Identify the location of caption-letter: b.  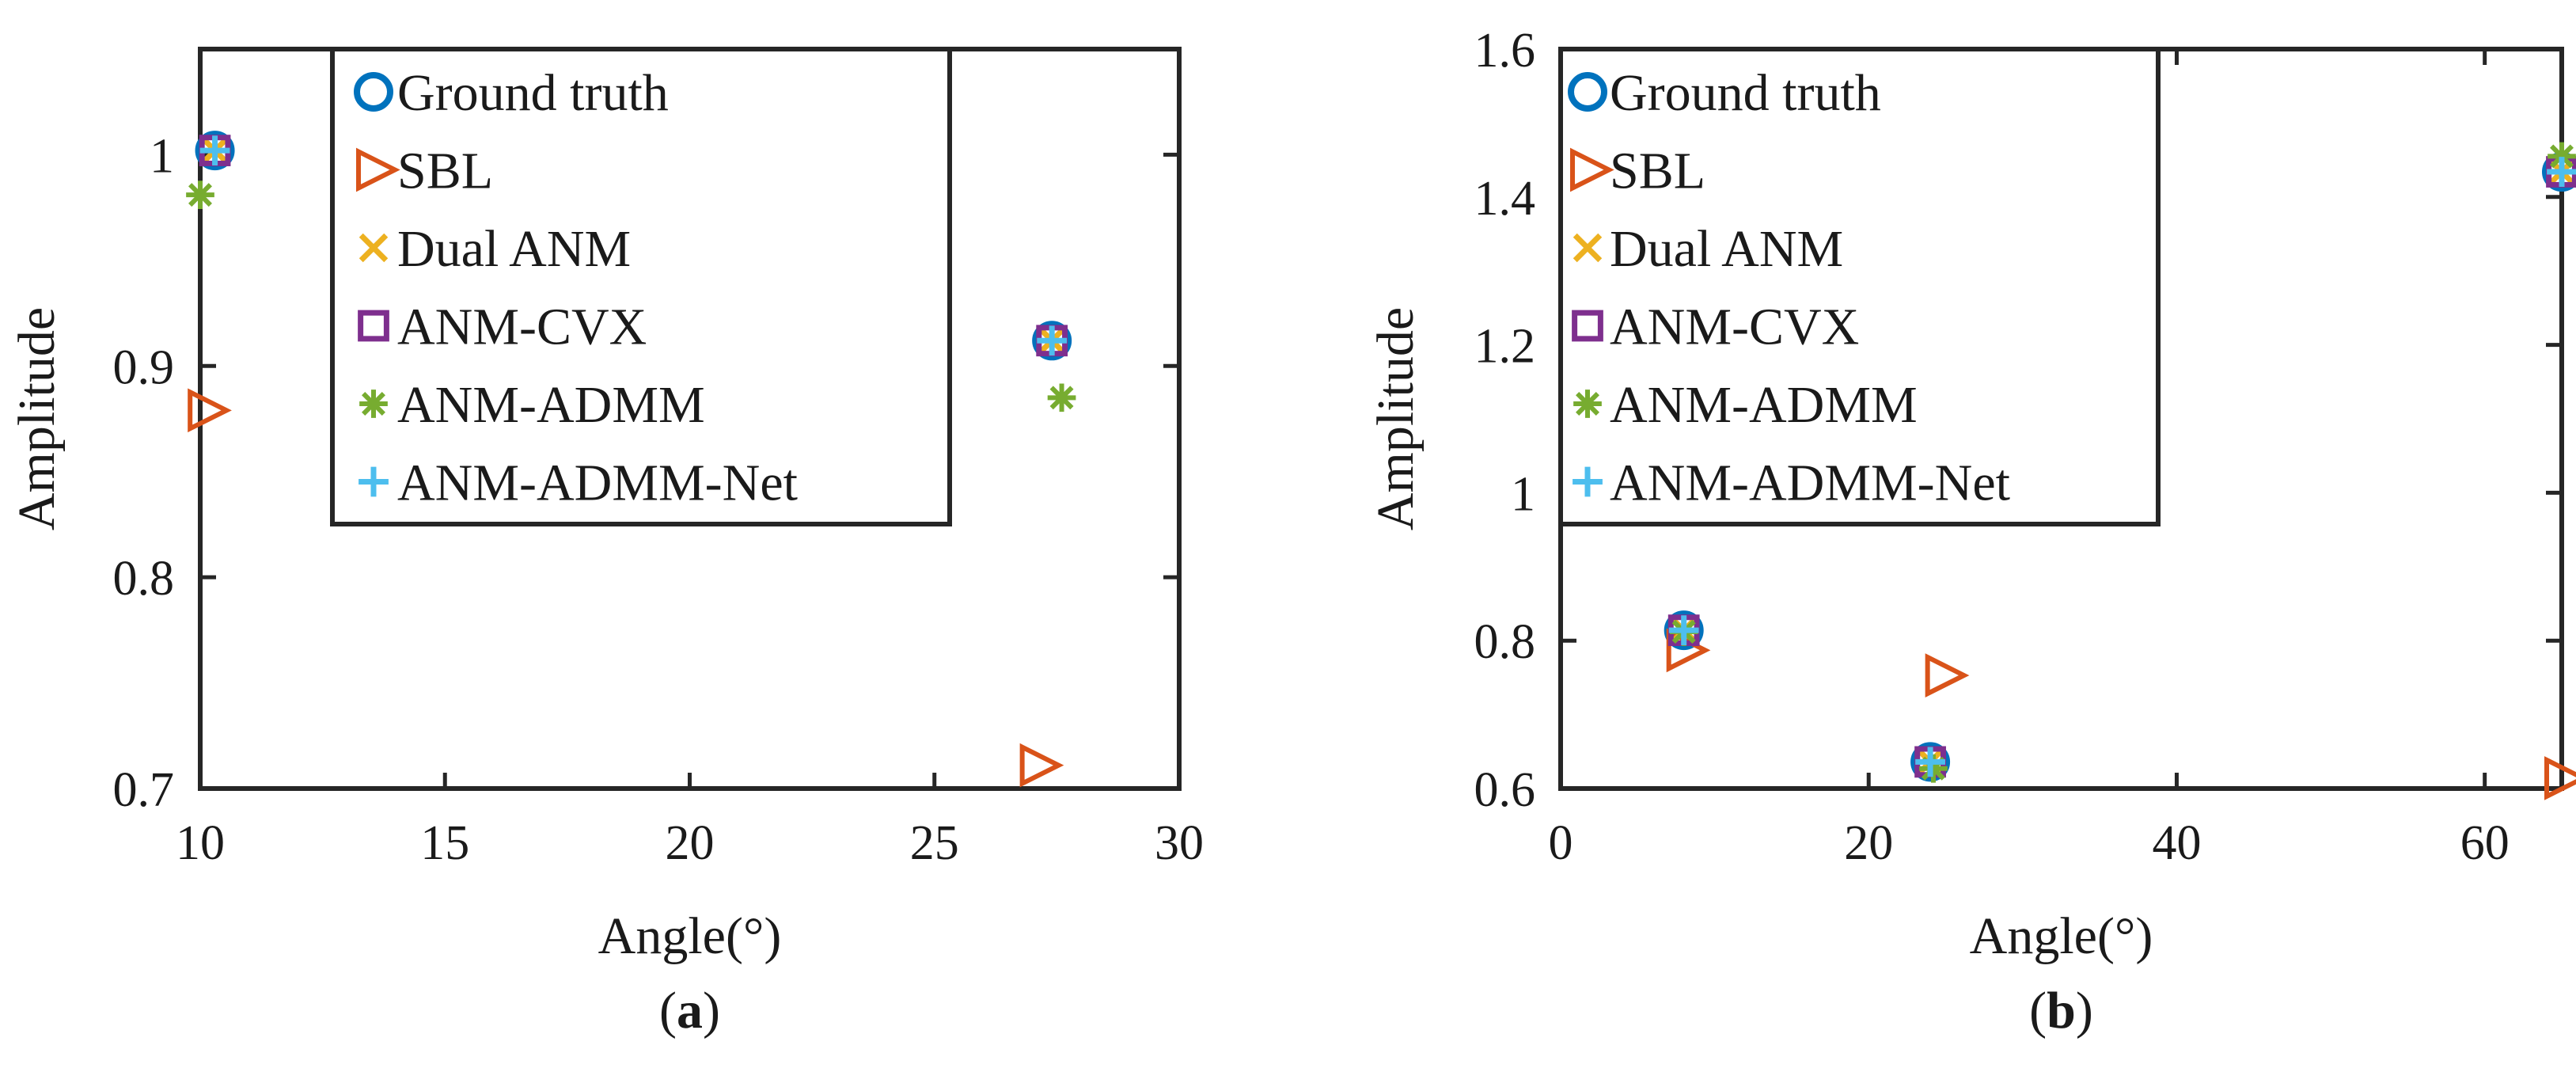
(2061, 1010).